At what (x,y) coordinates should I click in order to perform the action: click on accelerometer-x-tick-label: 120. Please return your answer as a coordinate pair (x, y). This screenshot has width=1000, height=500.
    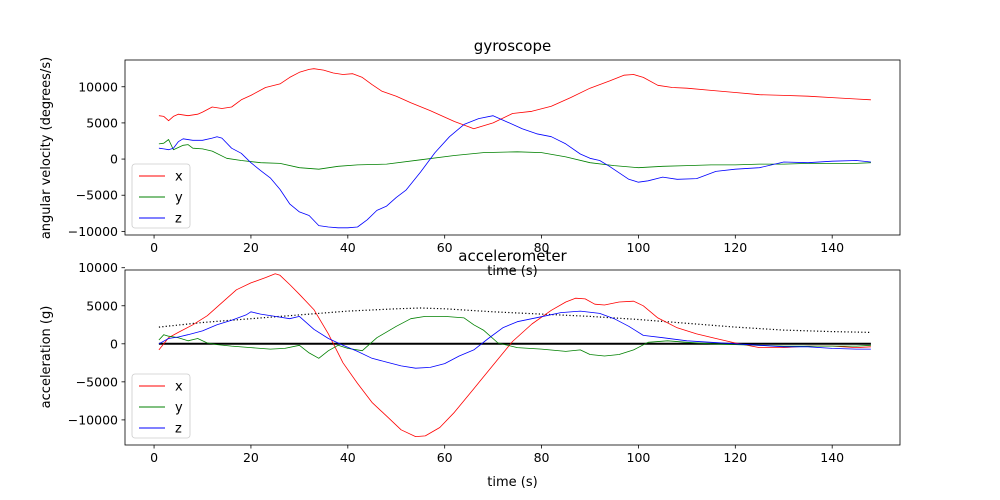
    Looking at the image, I should click on (735, 457).